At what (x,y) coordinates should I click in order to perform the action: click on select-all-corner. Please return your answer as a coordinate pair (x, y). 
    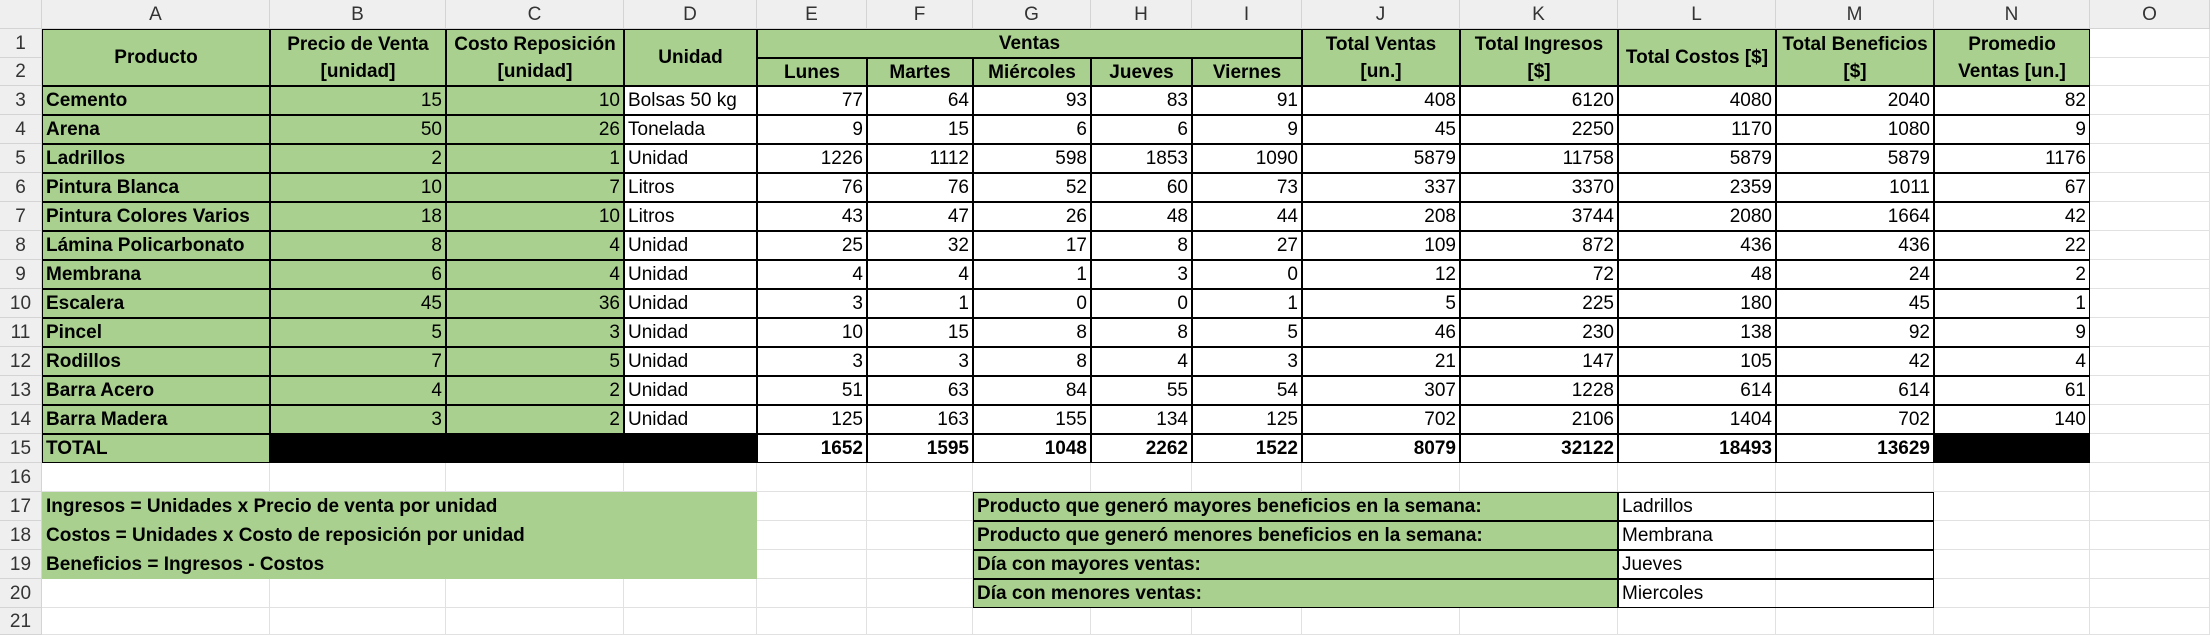
    Looking at the image, I should click on (21, 14).